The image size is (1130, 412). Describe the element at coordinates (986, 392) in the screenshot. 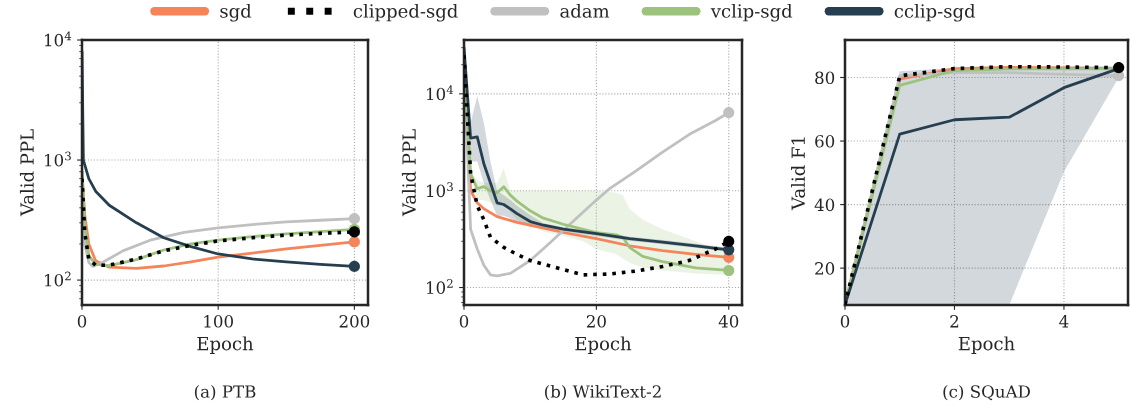

I see `text: (c) SQuAD` at that location.